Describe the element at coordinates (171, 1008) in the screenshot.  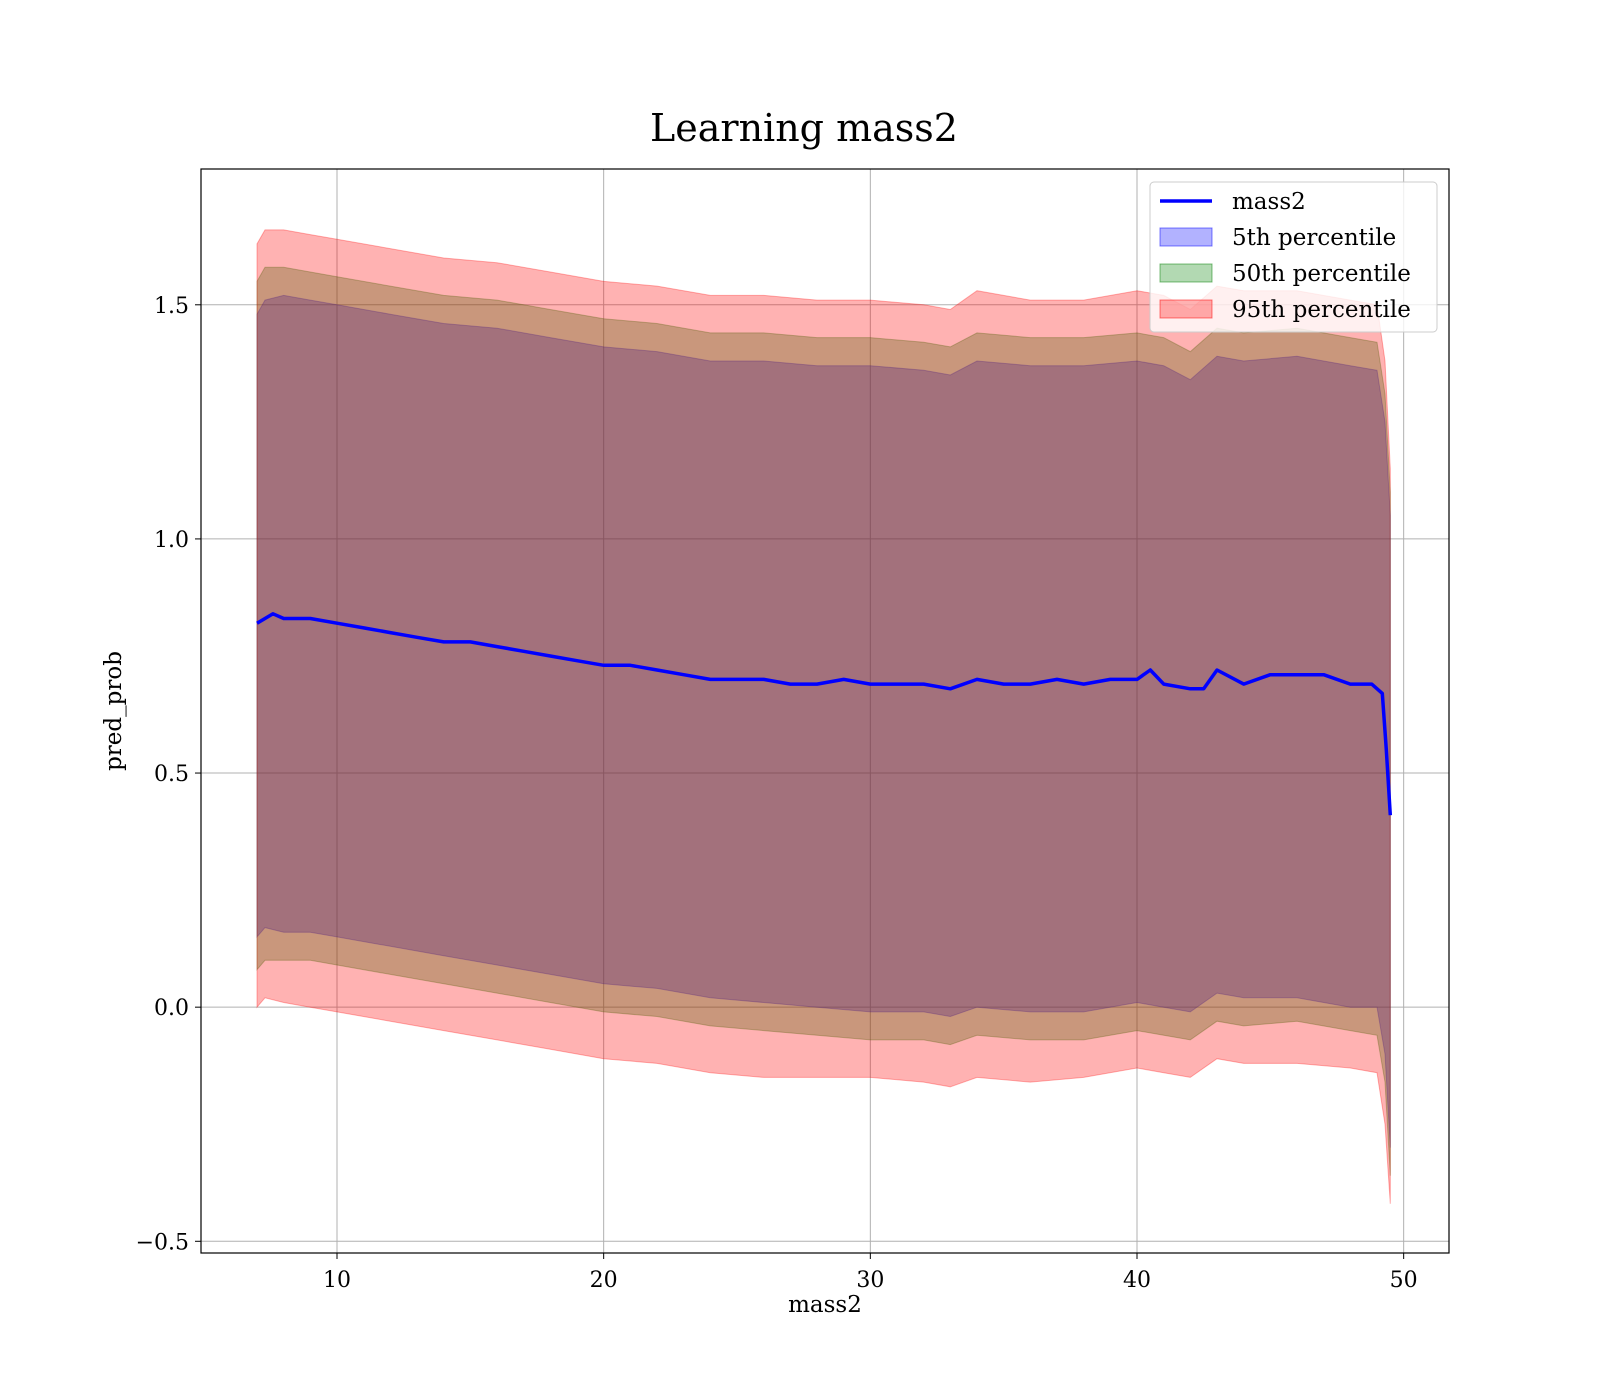
I see `y-tick-label: 0.0` at that location.